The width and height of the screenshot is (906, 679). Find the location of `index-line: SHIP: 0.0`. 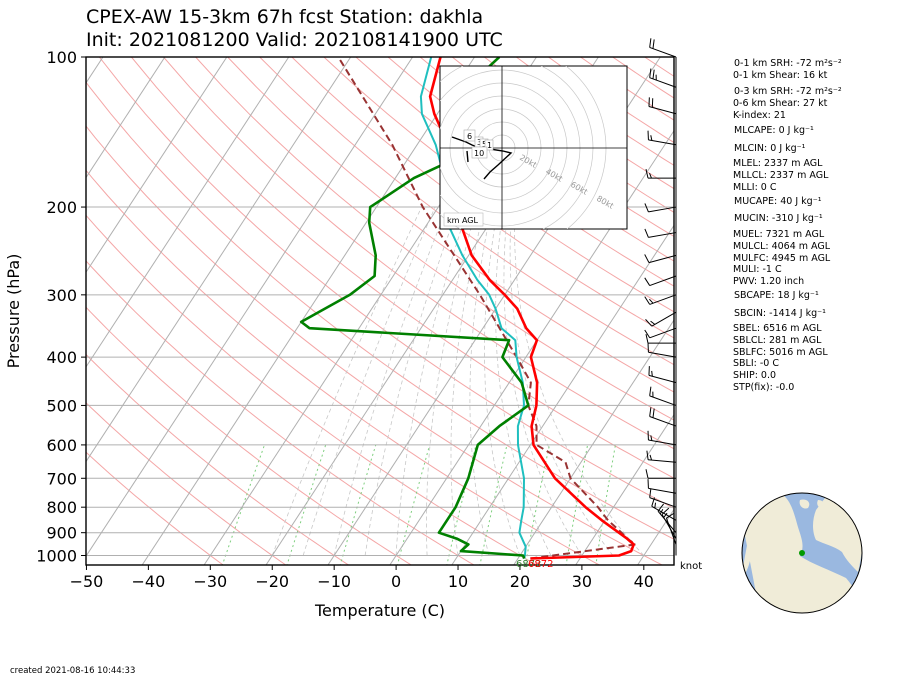

index-line: SHIP: 0.0 is located at coordinates (754, 375).